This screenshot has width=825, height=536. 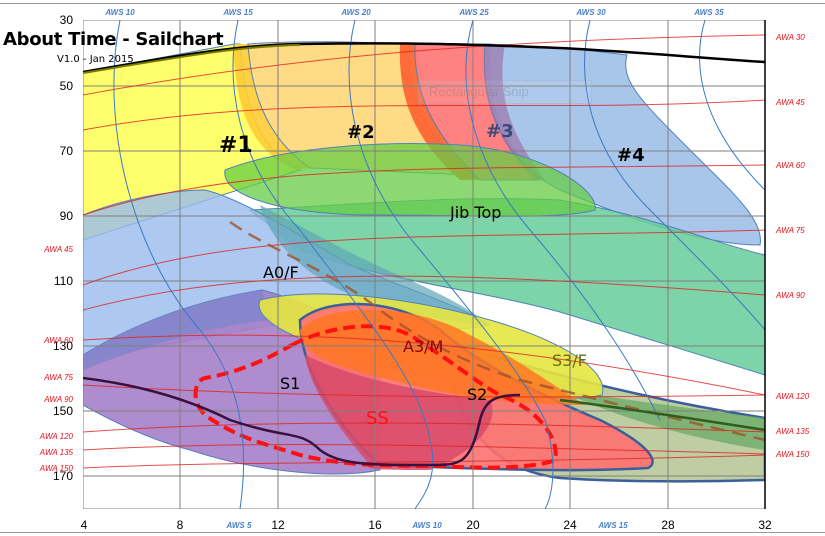 I want to click on label-sail-4: #4, so click(x=631, y=155).